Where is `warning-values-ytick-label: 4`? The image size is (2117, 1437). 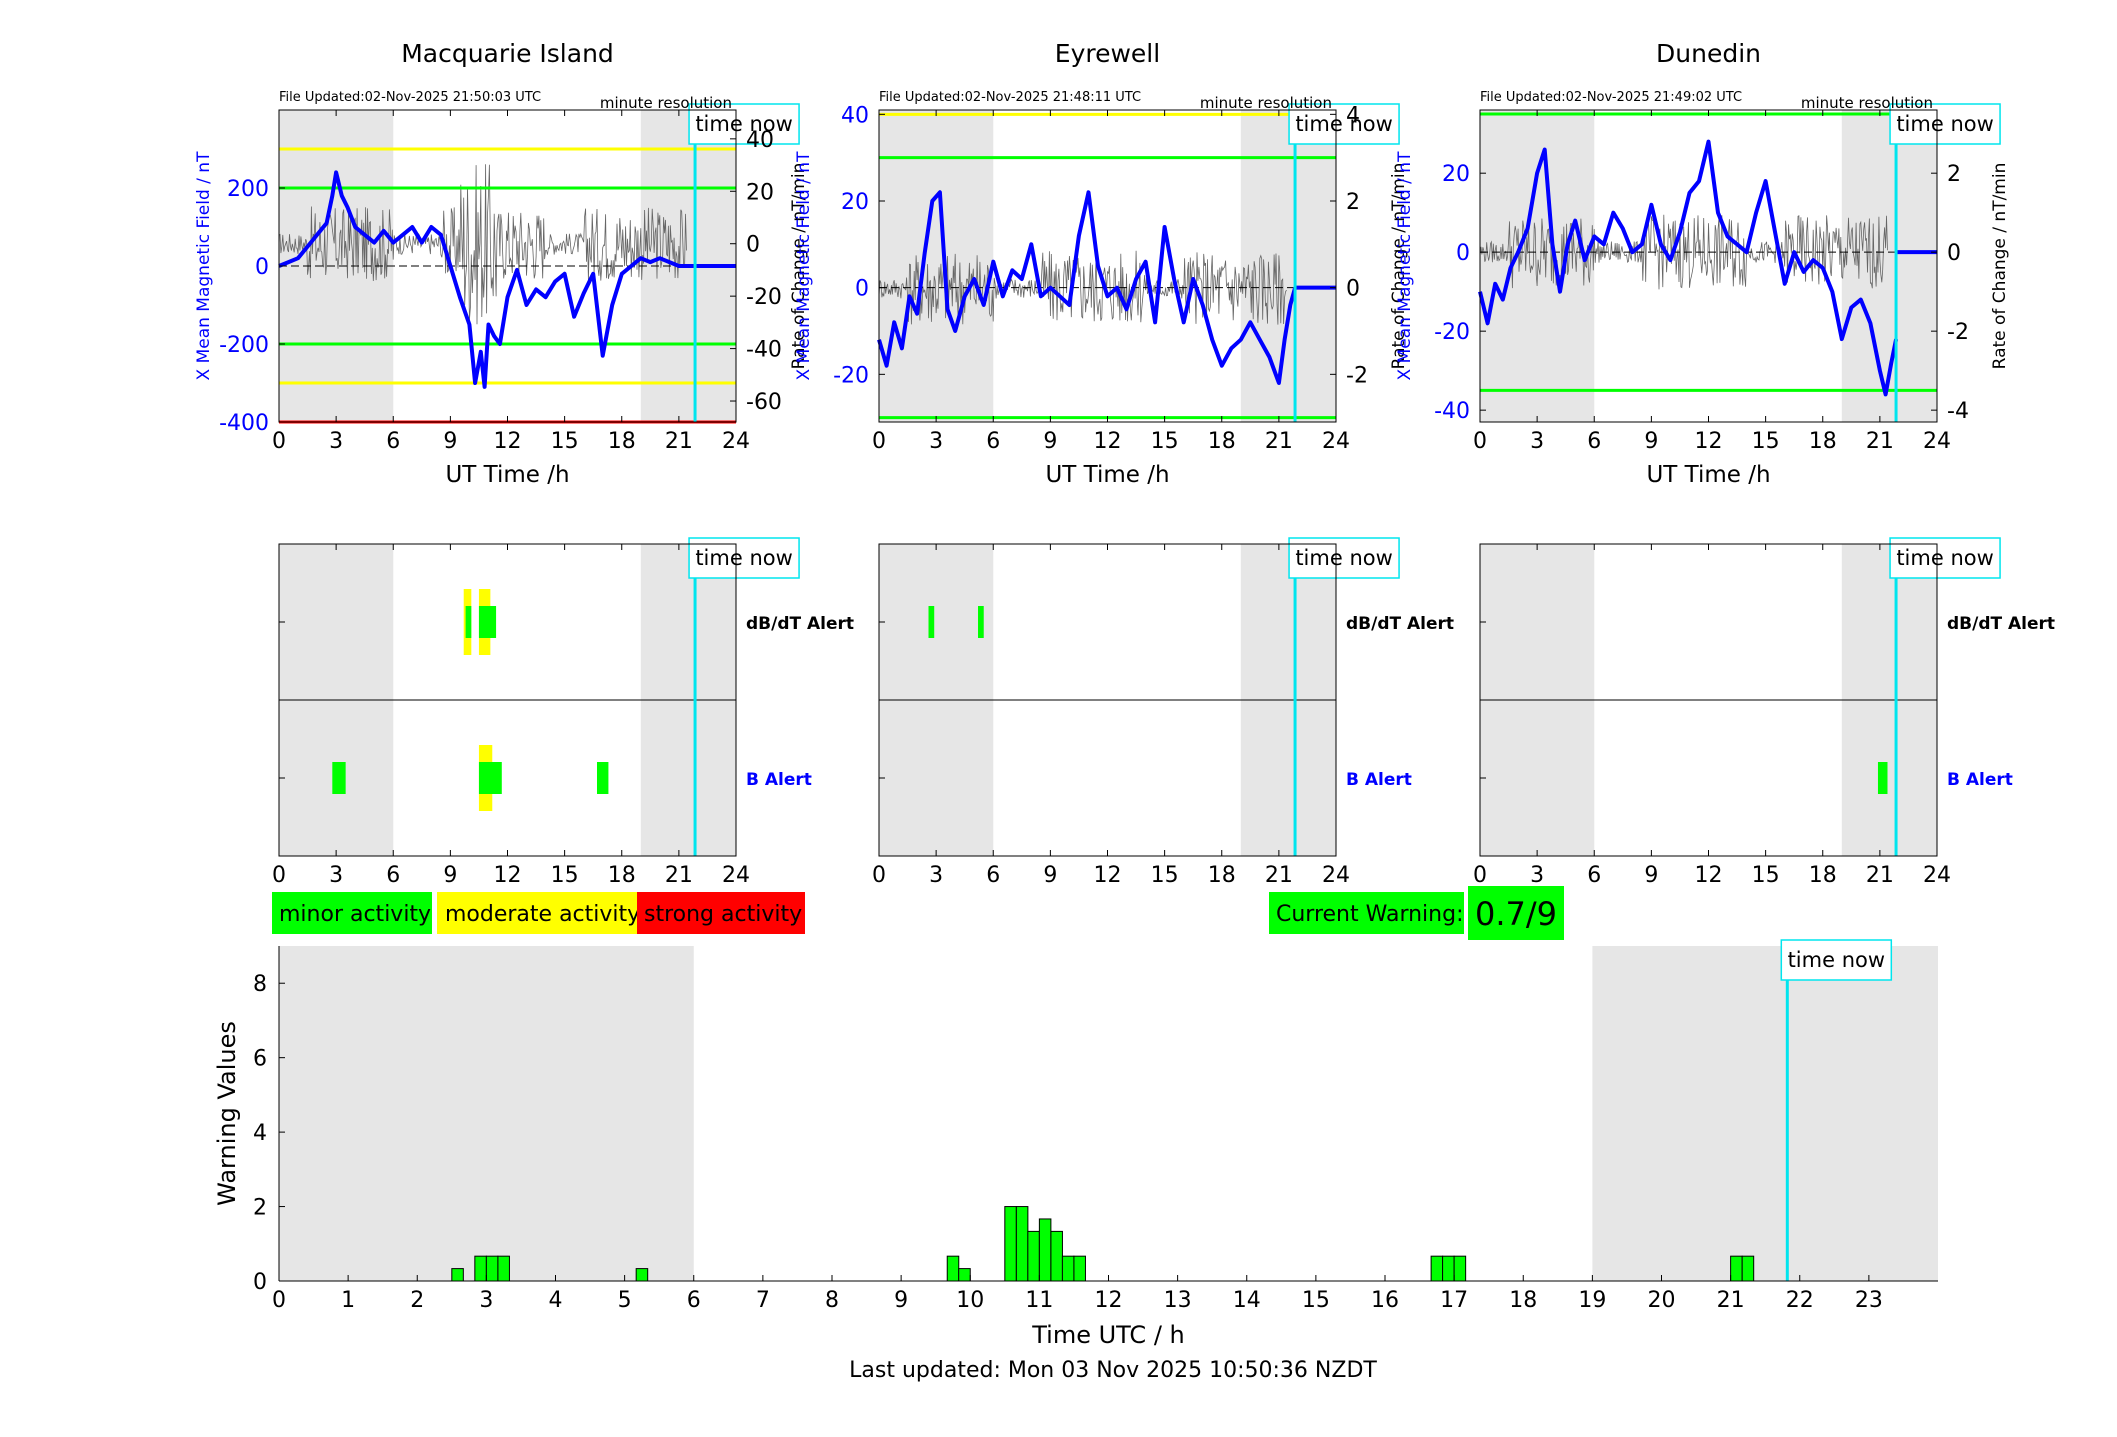
warning-values-ytick-label: 4 is located at coordinates (260, 1133).